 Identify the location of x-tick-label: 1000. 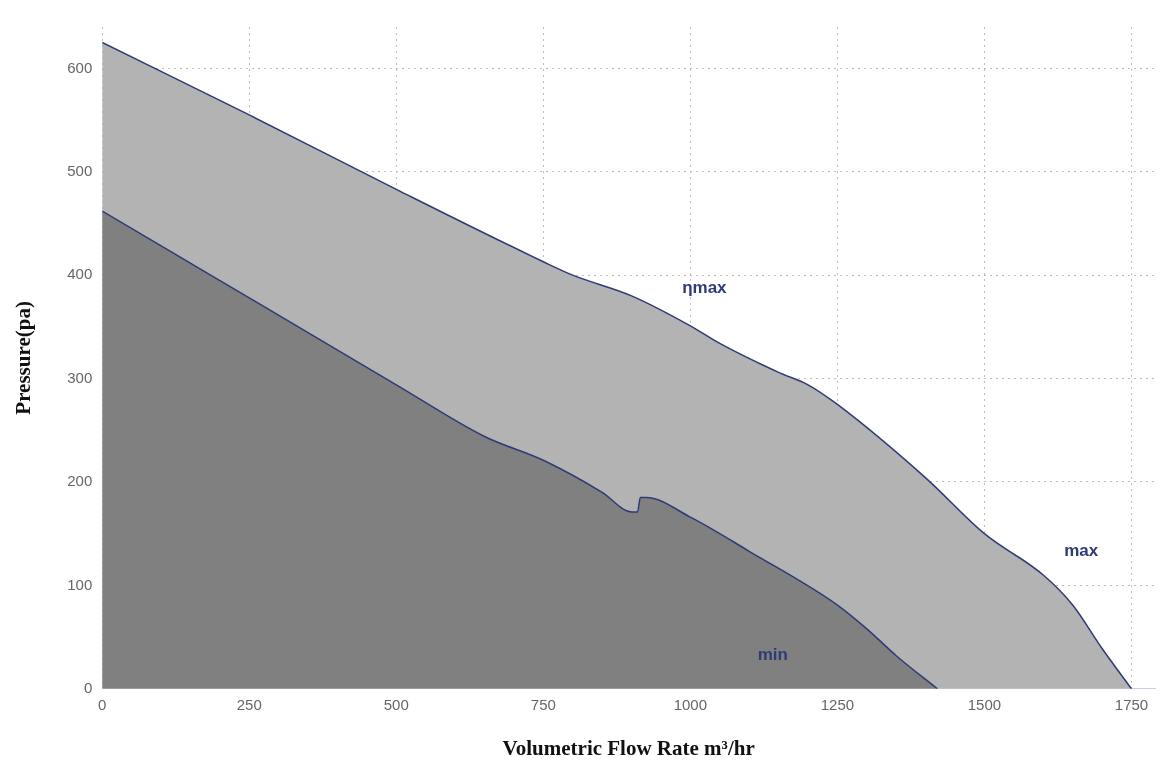
(690, 704).